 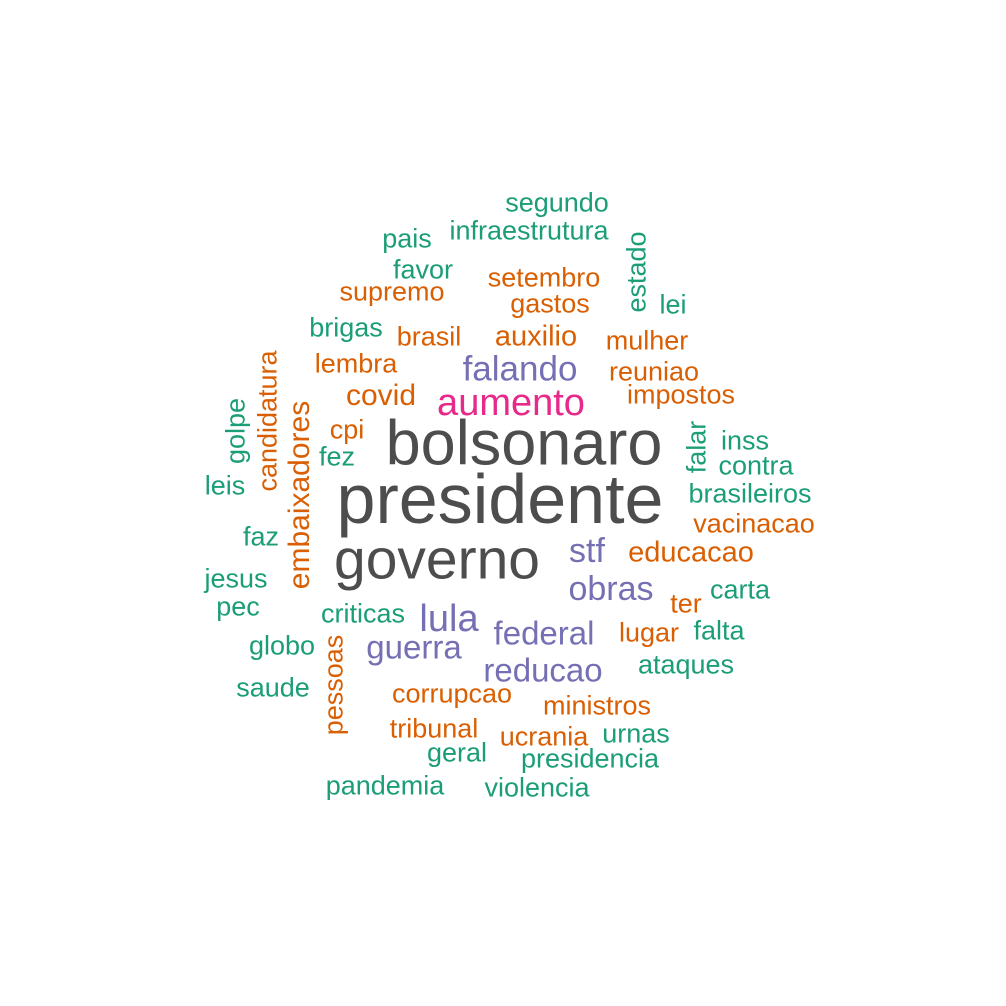 I want to click on word-inss: inss, so click(x=745, y=440).